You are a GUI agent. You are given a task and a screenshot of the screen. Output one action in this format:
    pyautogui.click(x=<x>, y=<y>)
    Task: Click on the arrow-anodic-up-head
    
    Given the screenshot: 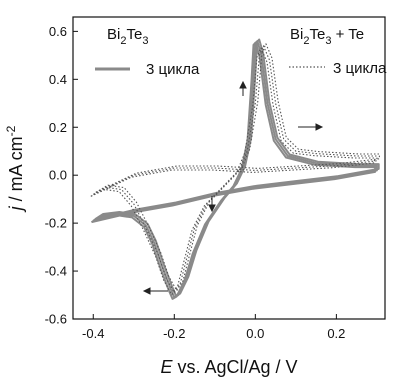 What is the action you would take?
    pyautogui.click(x=243, y=84)
    